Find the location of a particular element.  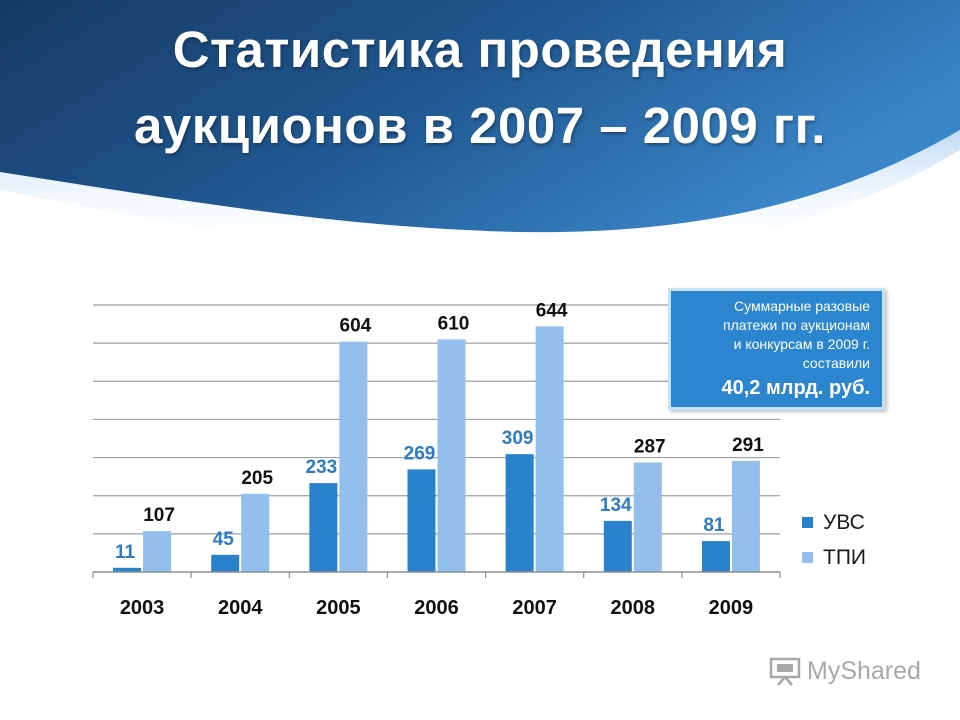

chart-legend: УВС ТПИ is located at coordinates (834, 540).